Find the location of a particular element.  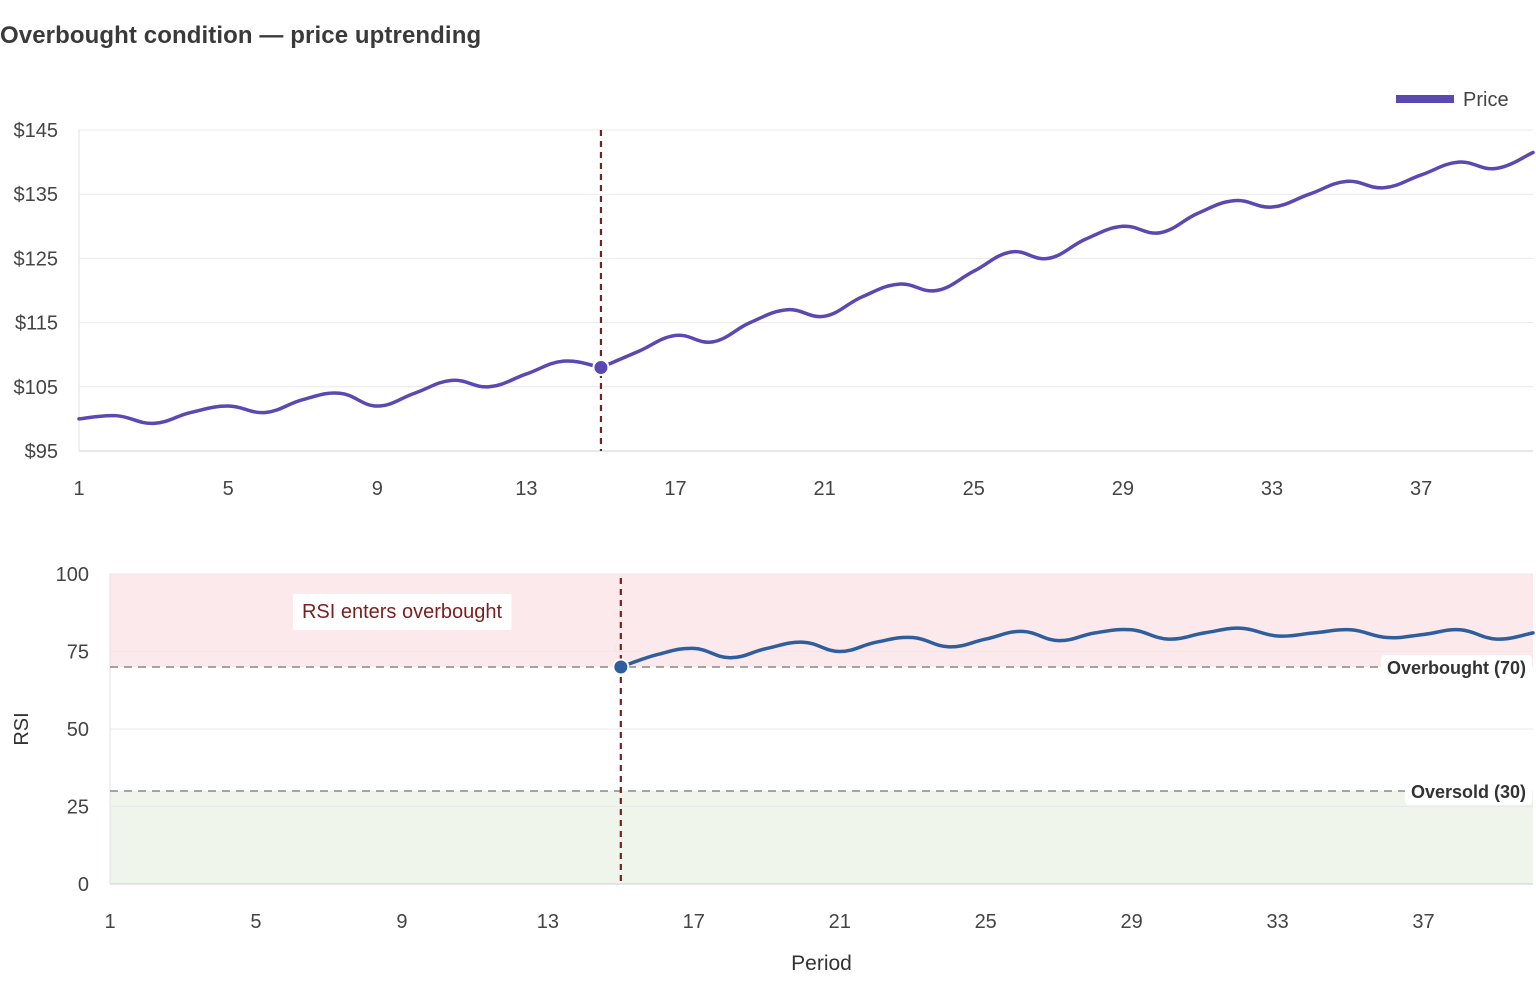

oversold-label: Oversold (30) is located at coordinates (1468, 792).